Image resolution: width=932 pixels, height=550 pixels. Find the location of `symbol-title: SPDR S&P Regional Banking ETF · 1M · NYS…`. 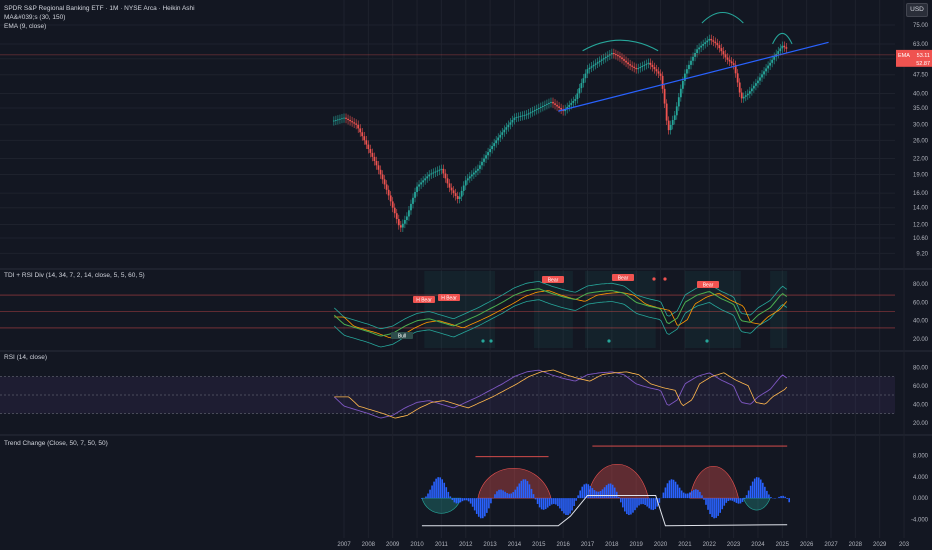

symbol-title: SPDR S&P Regional Banking ETF · 1M · NYS… is located at coordinates (99, 8).